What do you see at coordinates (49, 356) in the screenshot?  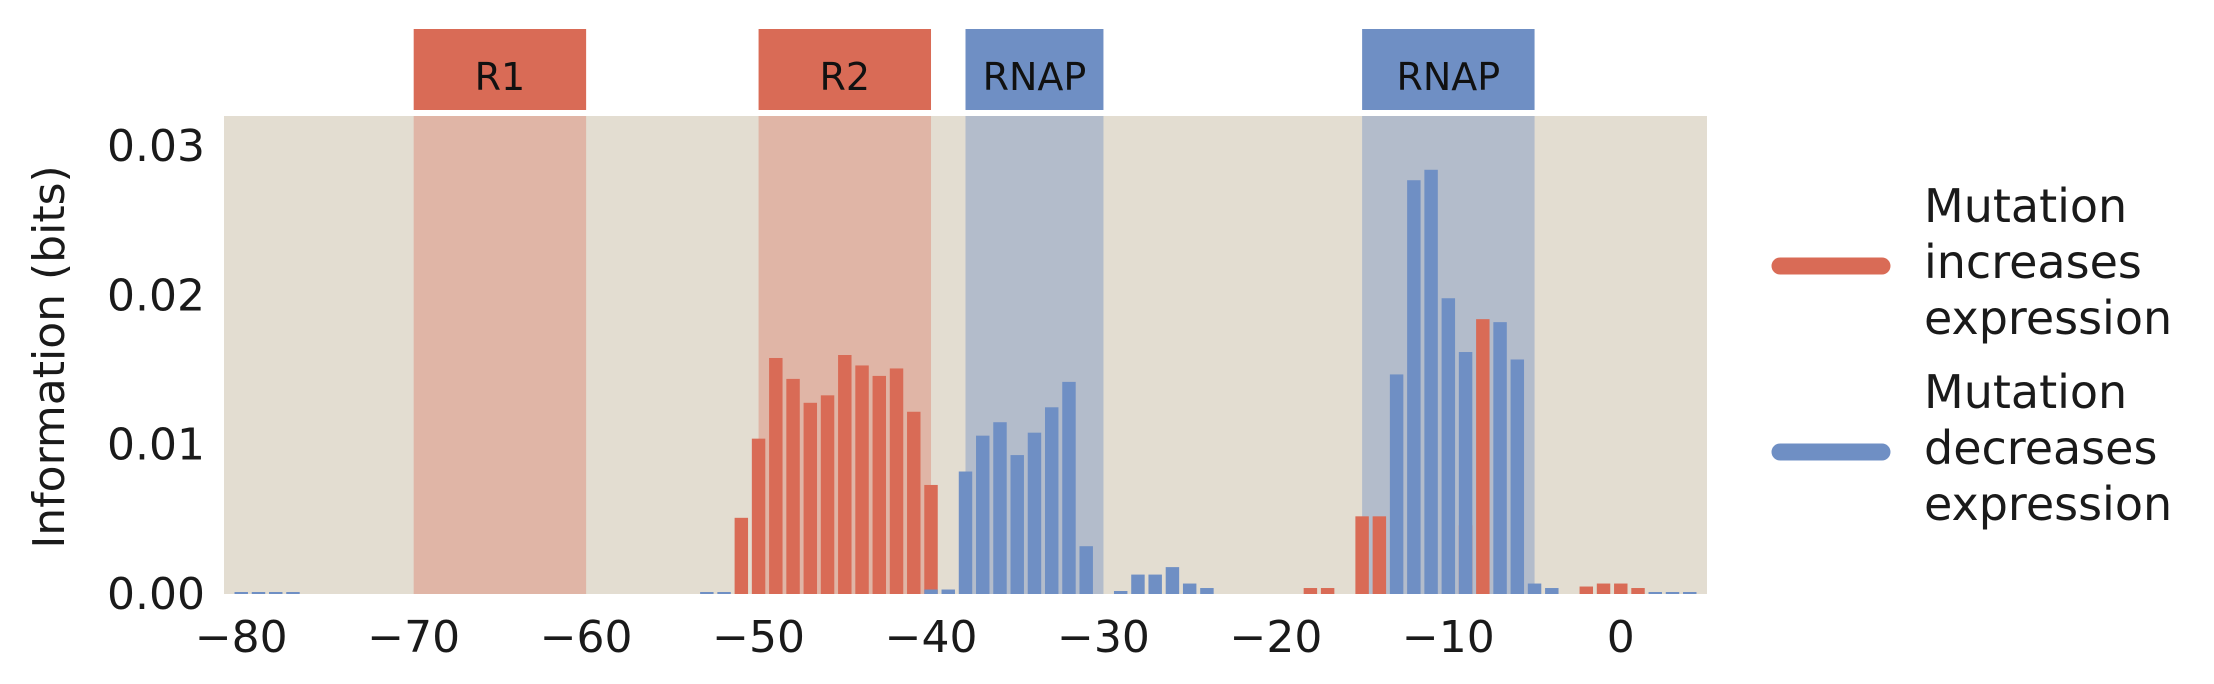 I see `y-axis-title: Information (bits)` at bounding box center [49, 356].